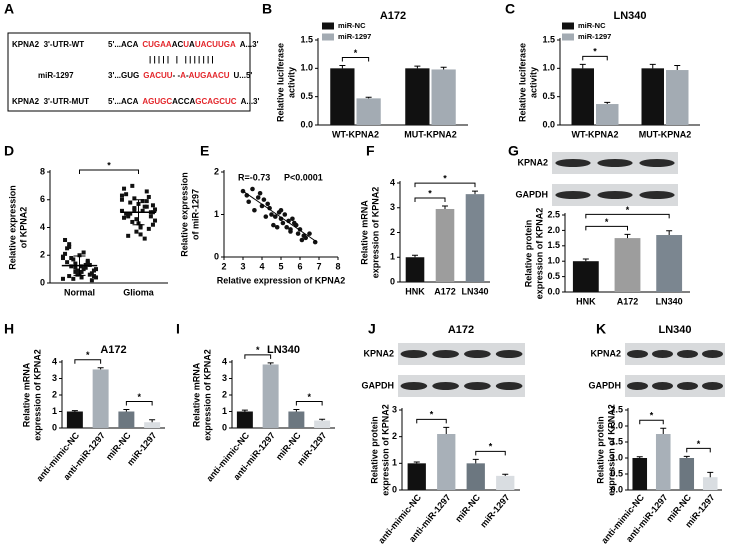 The width and height of the screenshot is (732, 547). What do you see at coordinates (139, 292) in the screenshot?
I see `x-tick-label: Glioma` at bounding box center [139, 292].